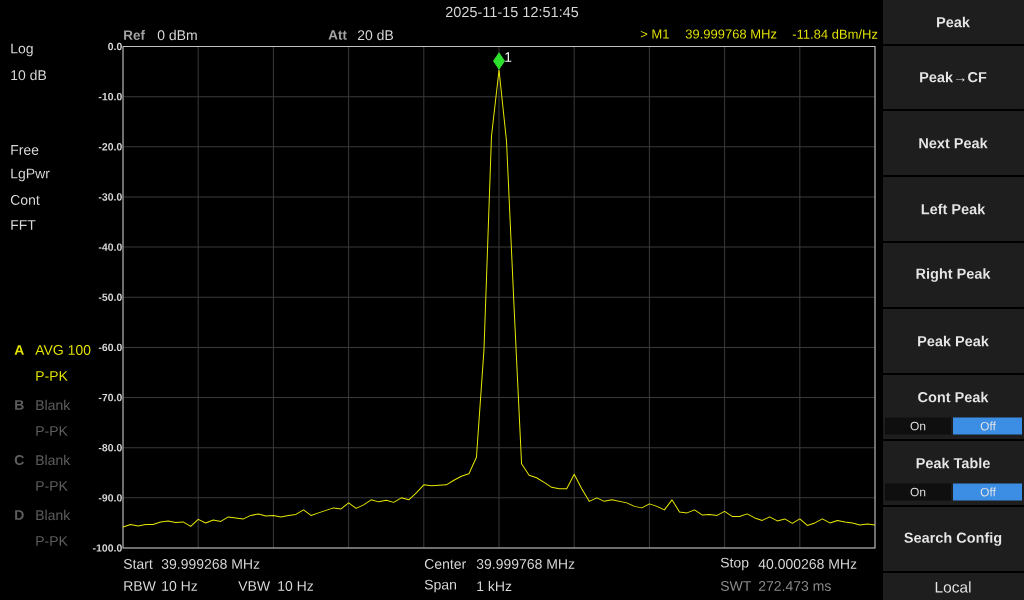 This screenshot has width=1024, height=600. Describe the element at coordinates (134, 35) in the screenshot. I see `text: Ref` at that location.